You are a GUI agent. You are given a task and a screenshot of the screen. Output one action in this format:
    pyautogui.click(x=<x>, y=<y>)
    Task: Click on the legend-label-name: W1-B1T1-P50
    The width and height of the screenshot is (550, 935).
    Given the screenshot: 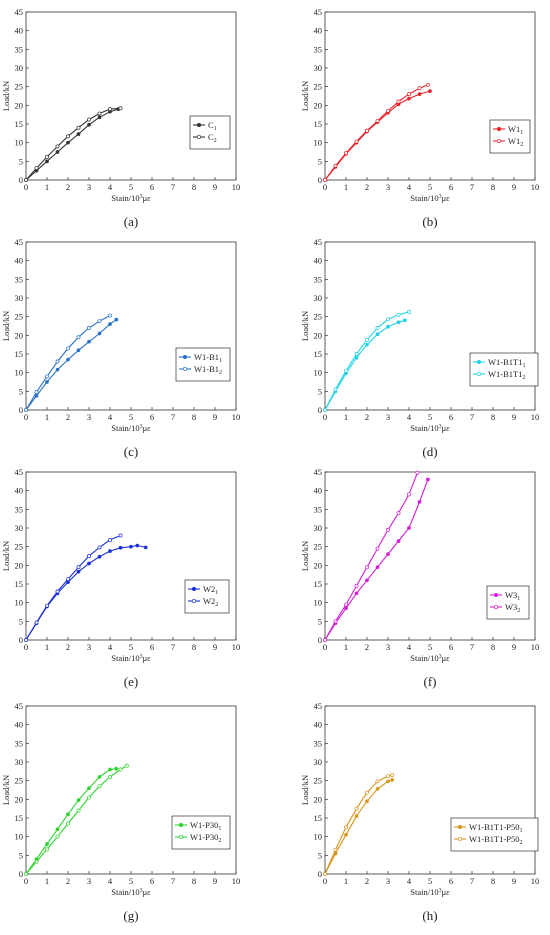 What is the action you would take?
    pyautogui.click(x=494, y=839)
    